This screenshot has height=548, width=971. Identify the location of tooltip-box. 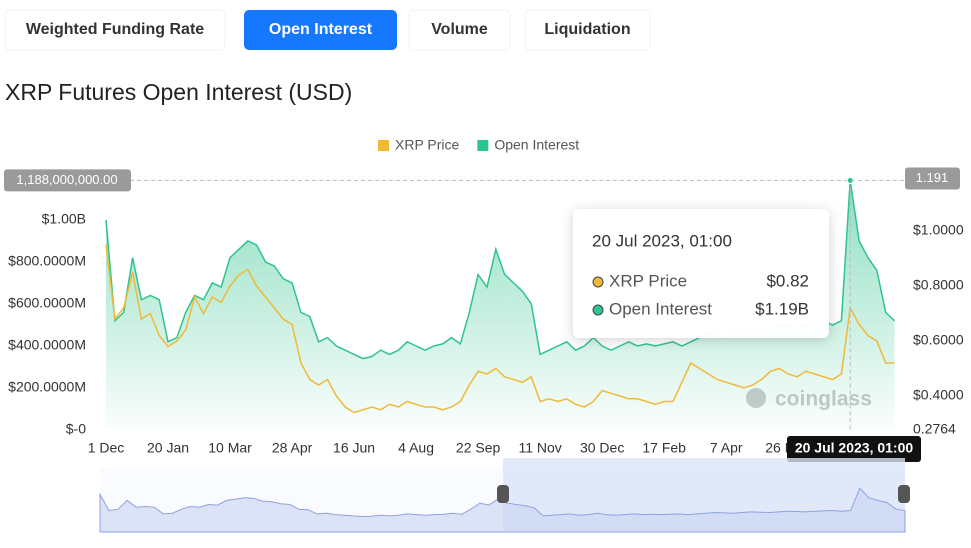
(701, 273).